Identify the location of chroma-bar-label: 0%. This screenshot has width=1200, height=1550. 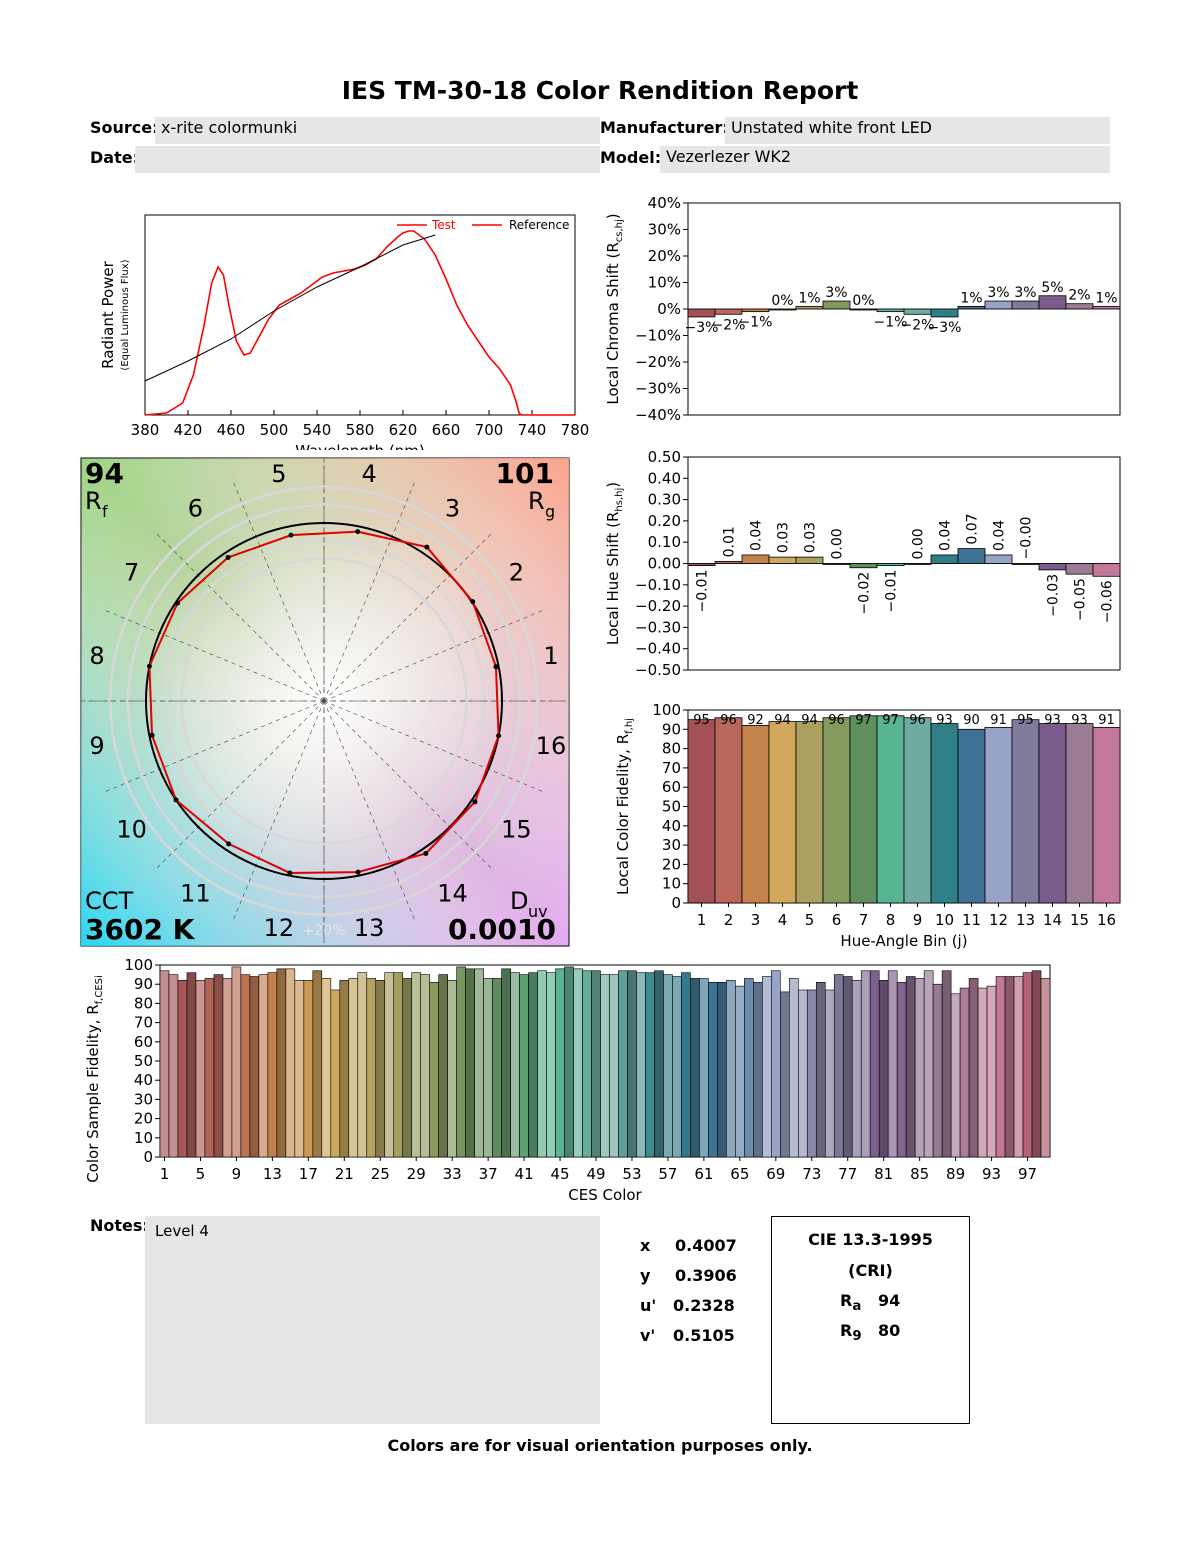
(782, 301).